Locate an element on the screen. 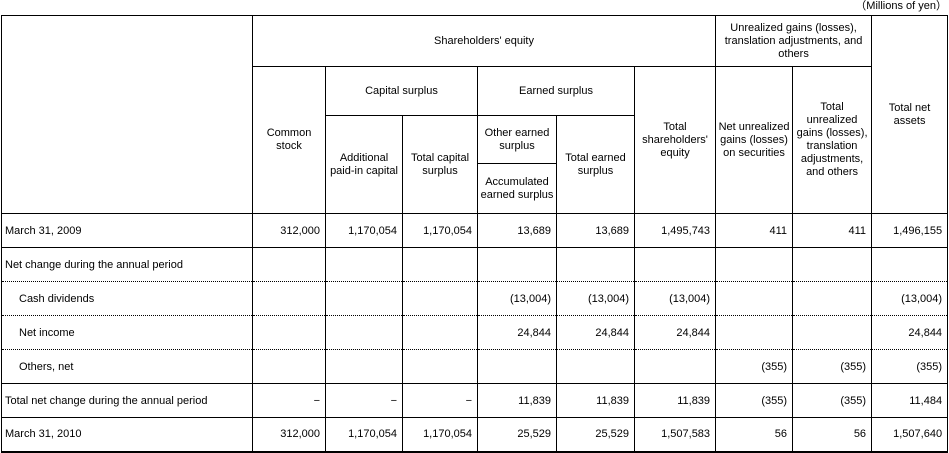 Image resolution: width=949 pixels, height=453 pixels. table-row: Net income 24,844 24,844 24,844 24,844 is located at coordinates (475, 332).